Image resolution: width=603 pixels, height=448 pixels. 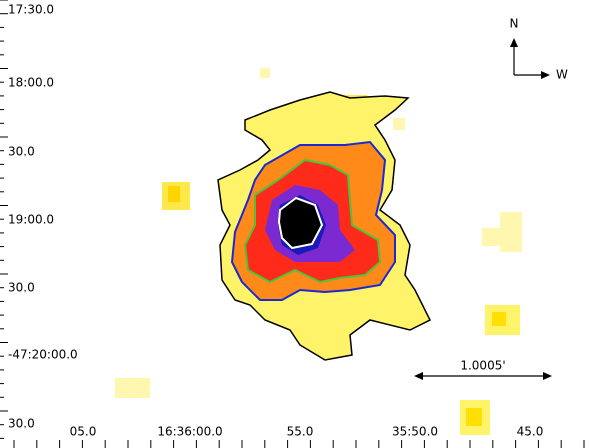 I want to click on x-axis-labels: 05.0 16:36:00.0 55.0 35:50.0 45.0, so click(x=307, y=432).